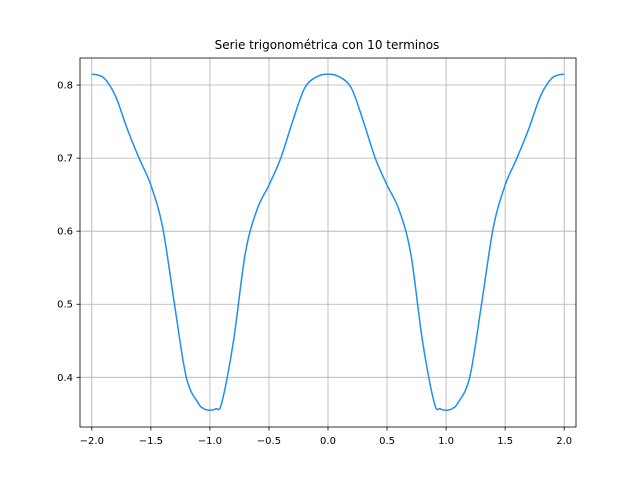 This screenshot has height=480, width=640. Describe the element at coordinates (269, 441) in the screenshot. I see `x-tick-label: −0.5` at that location.